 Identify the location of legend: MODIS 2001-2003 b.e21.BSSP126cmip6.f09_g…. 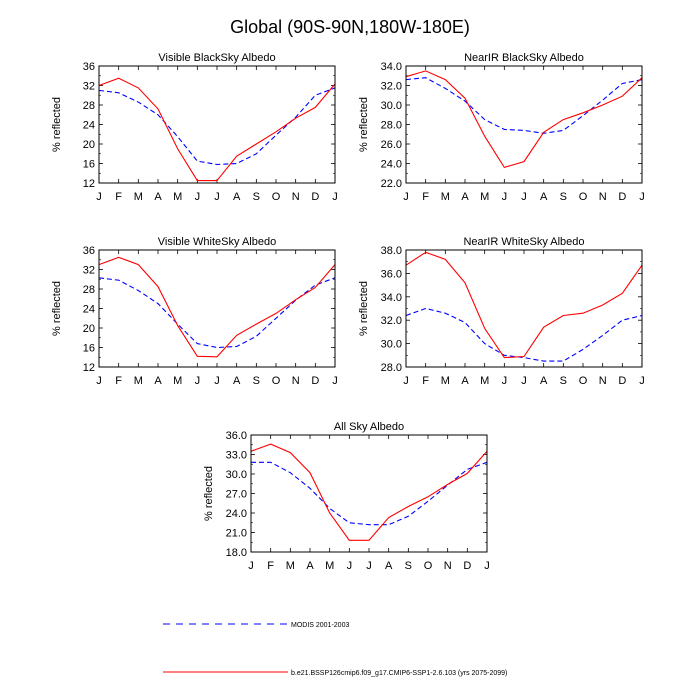
(335, 649).